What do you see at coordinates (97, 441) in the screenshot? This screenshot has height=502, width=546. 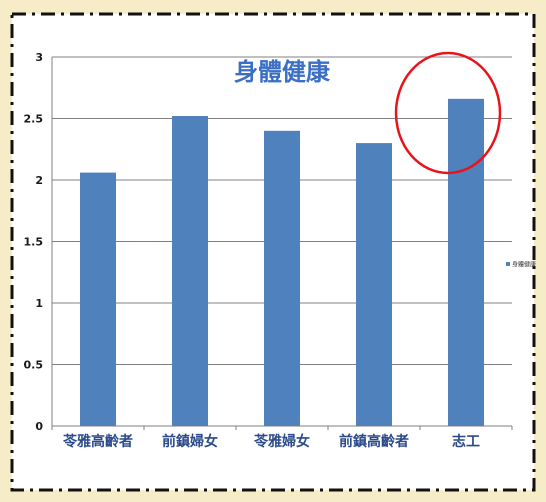 I see `x-category-label: 苓雅高齡者` at bounding box center [97, 441].